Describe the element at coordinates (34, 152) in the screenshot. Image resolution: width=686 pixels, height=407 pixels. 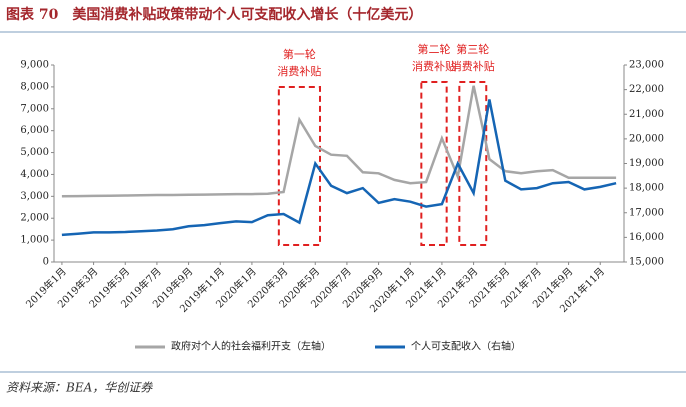
I see `y-tick-label: 5,000` at that location.